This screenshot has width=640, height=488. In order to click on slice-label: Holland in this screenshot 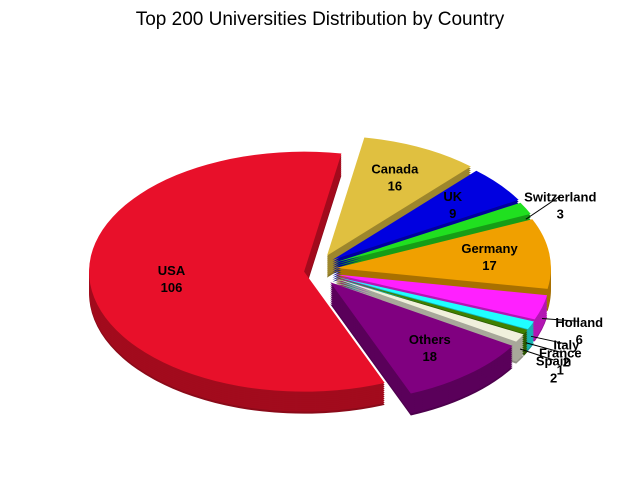, I will do `click(579, 322)`.